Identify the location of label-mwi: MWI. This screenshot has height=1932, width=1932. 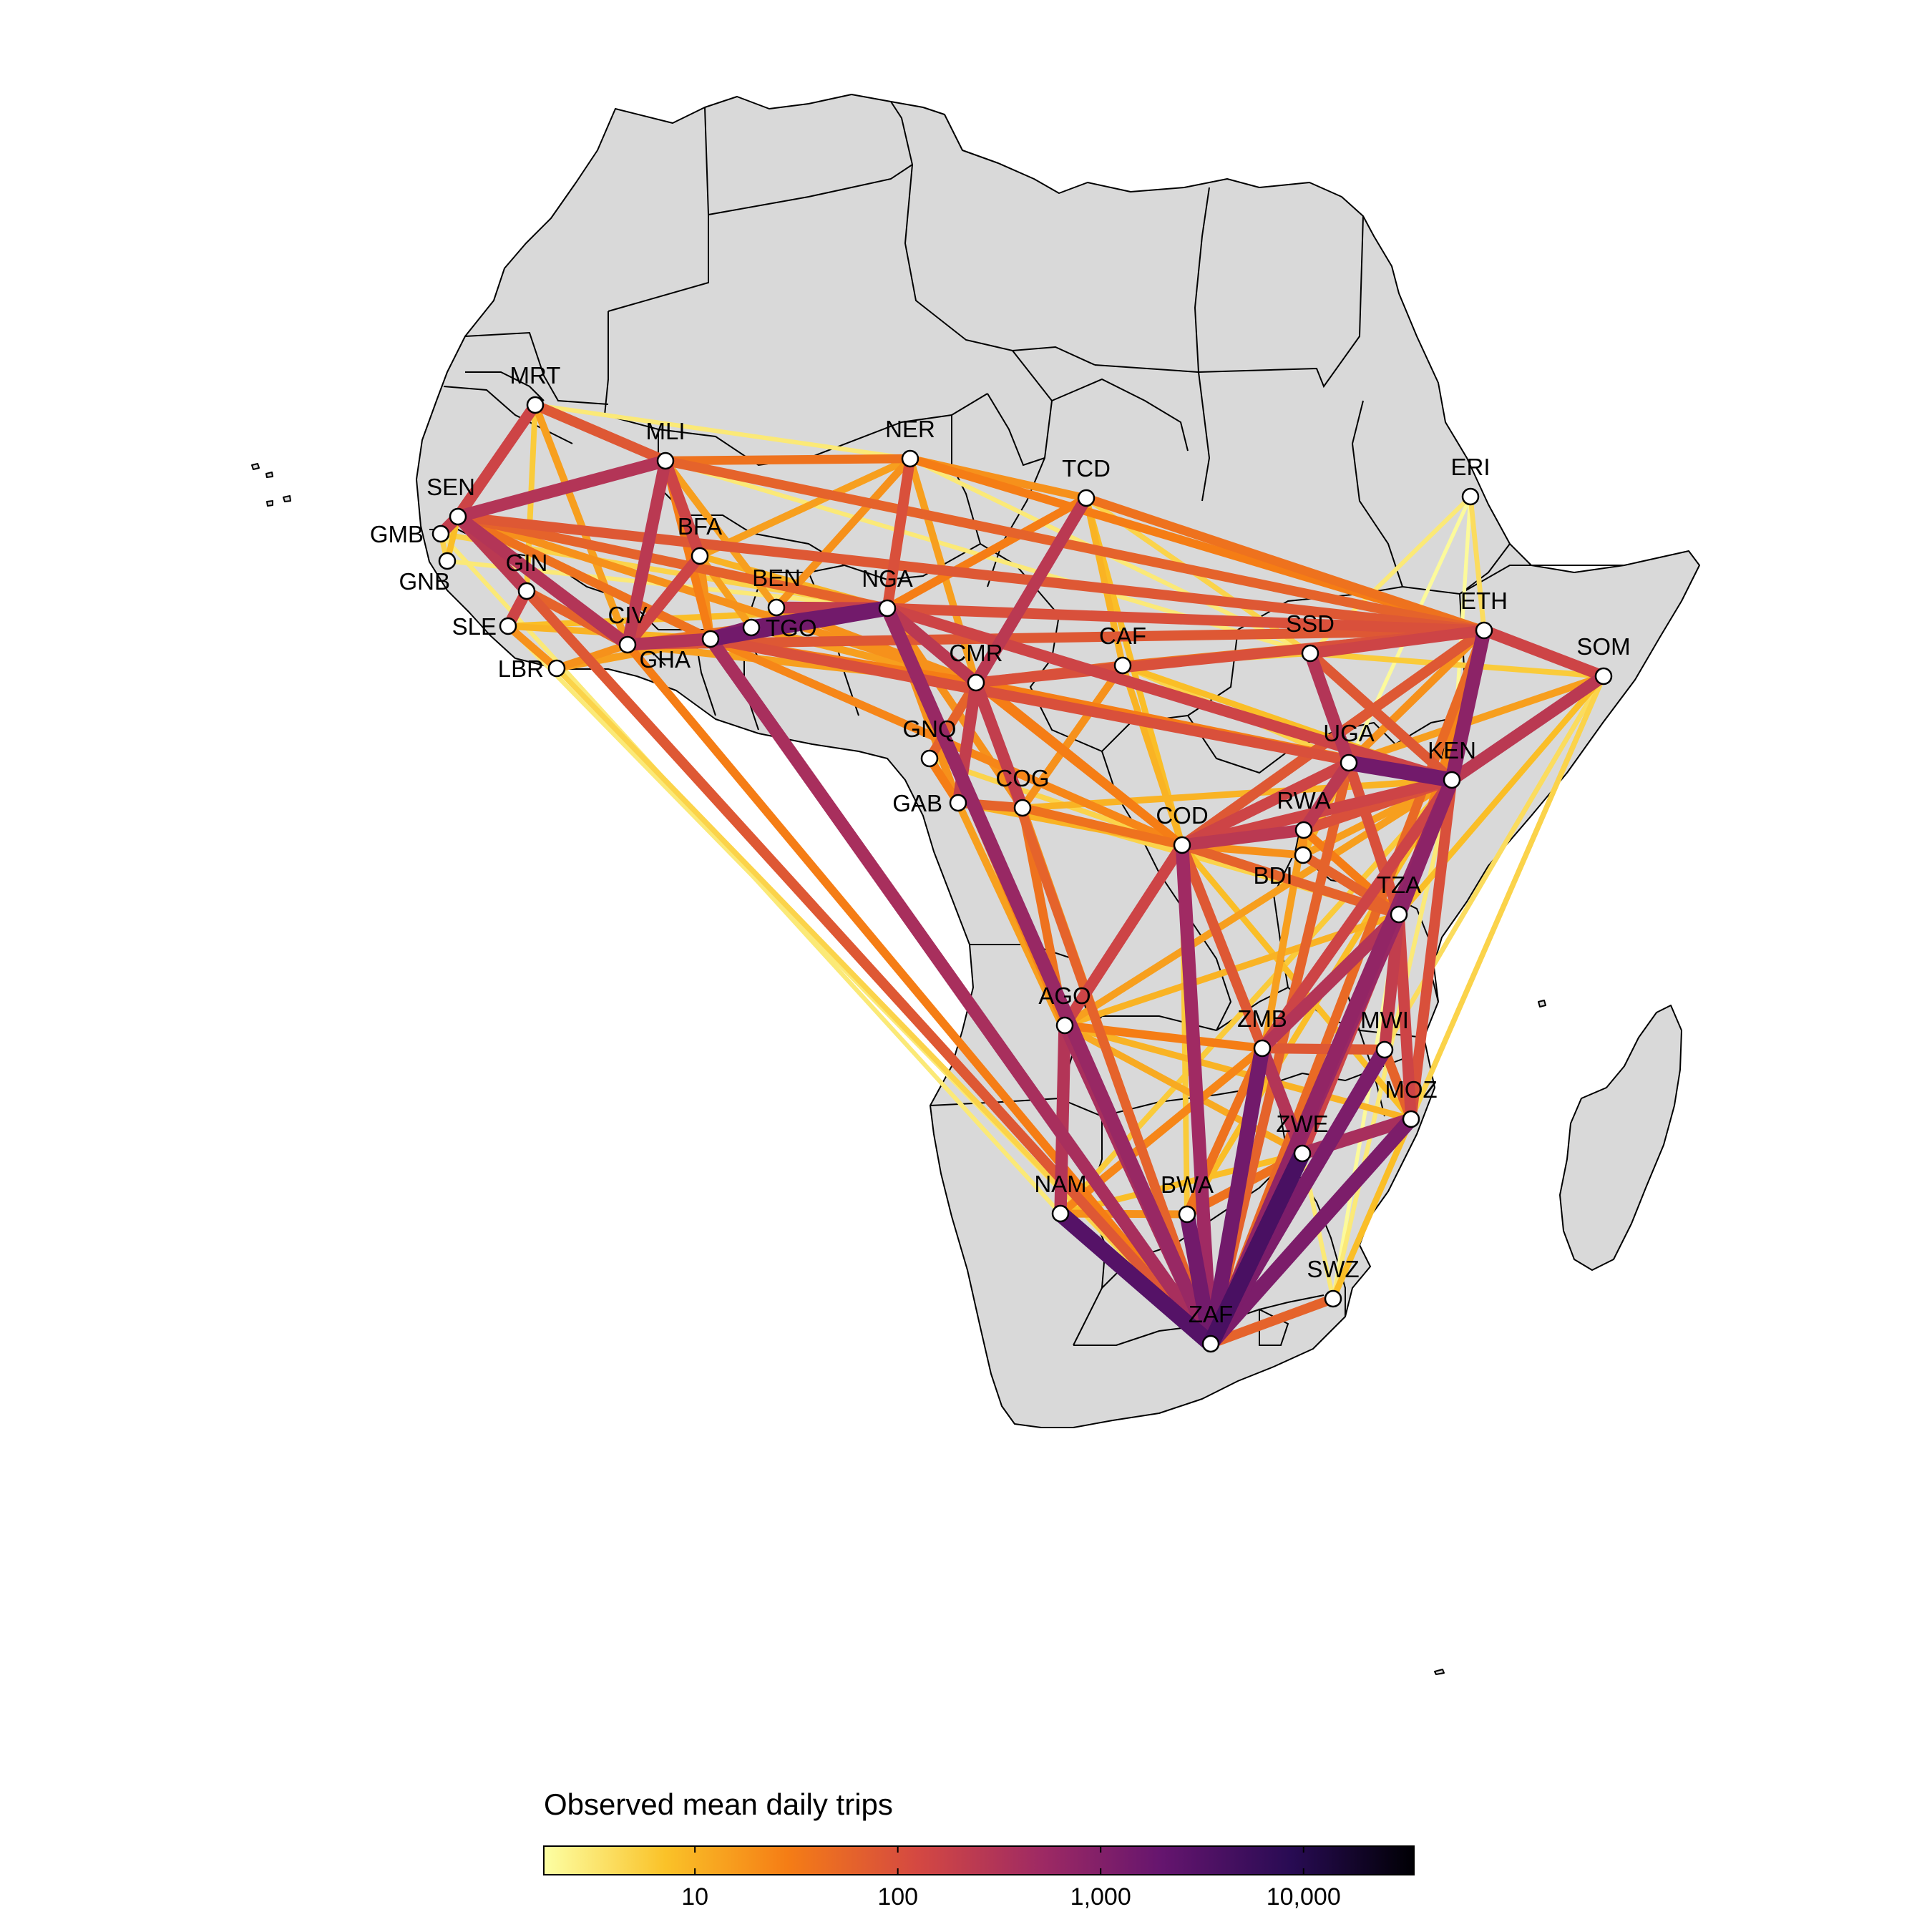
(1384, 1020).